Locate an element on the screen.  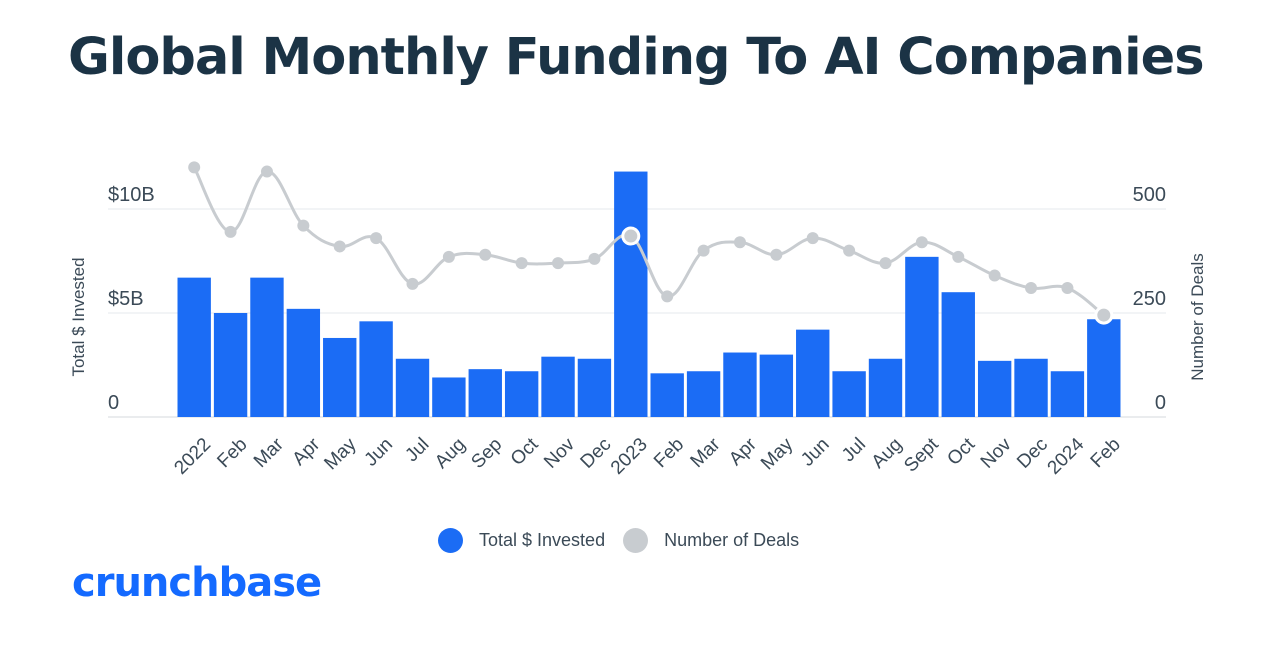
legend: Total $ Invested Number of Deals is located at coordinates (627, 540).